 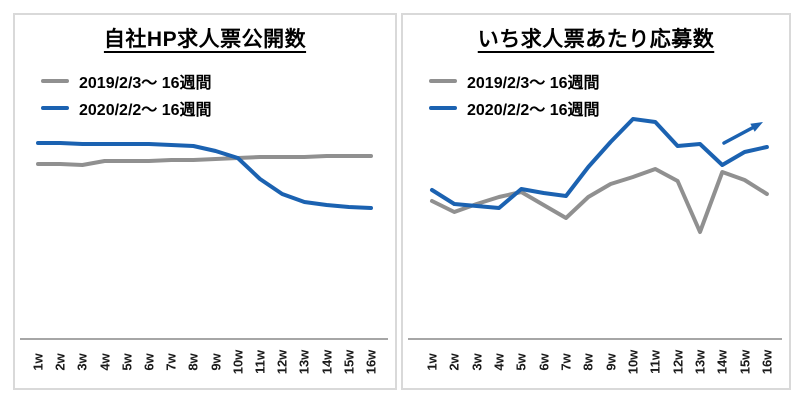 What do you see at coordinates (742, 133) in the screenshot?
I see `trend-arrow-icon` at bounding box center [742, 133].